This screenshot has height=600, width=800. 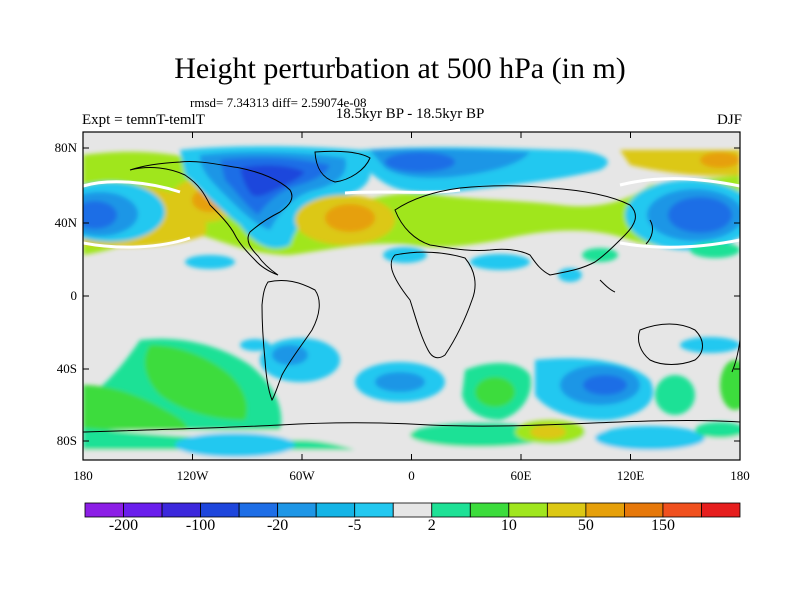 What do you see at coordinates (66, 368) in the screenshot?
I see `lat-tick-label: 40S` at bounding box center [66, 368].